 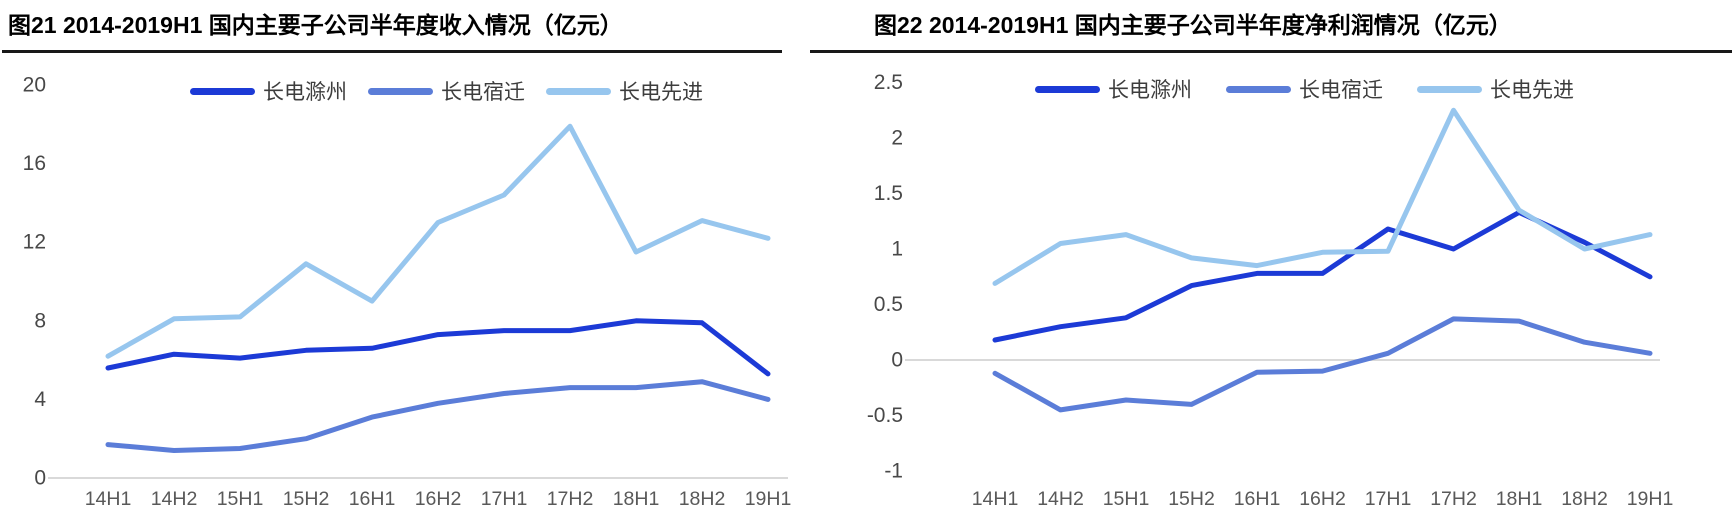 I want to click on y-axis-tick-label: 8, so click(x=40, y=320).